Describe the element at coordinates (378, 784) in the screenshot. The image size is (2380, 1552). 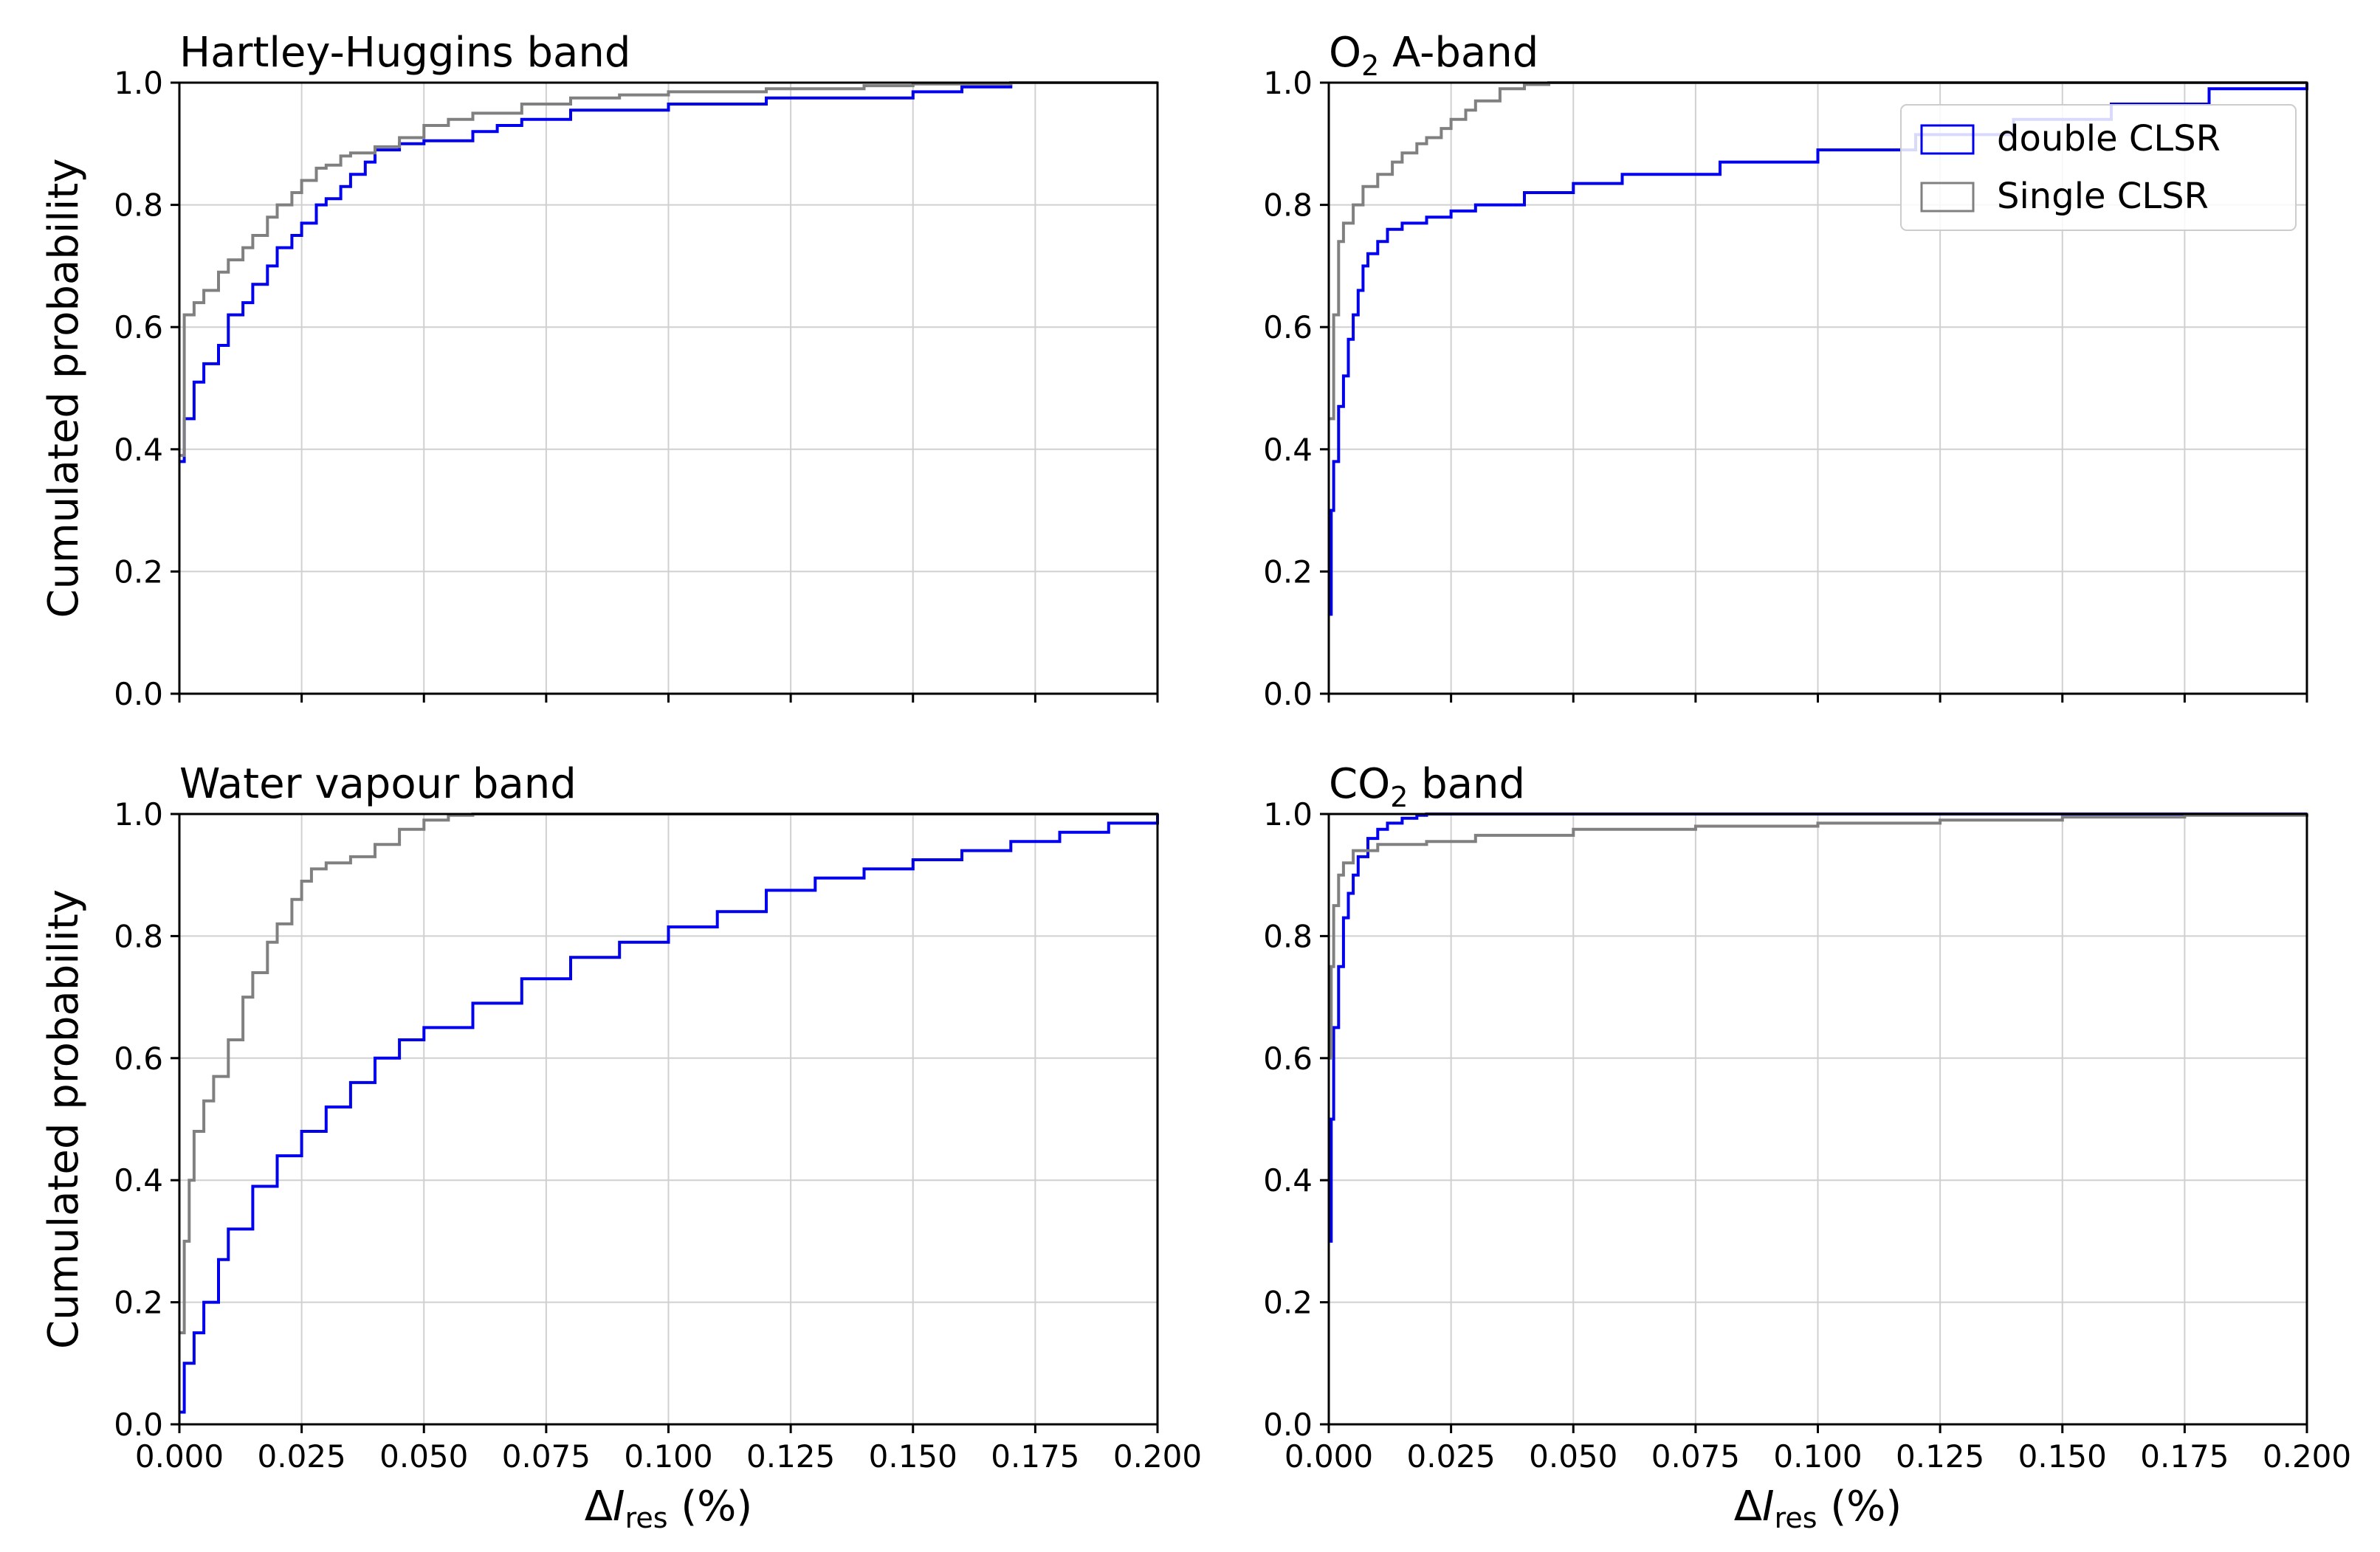
I see `panel-title: Water vapour band` at that location.